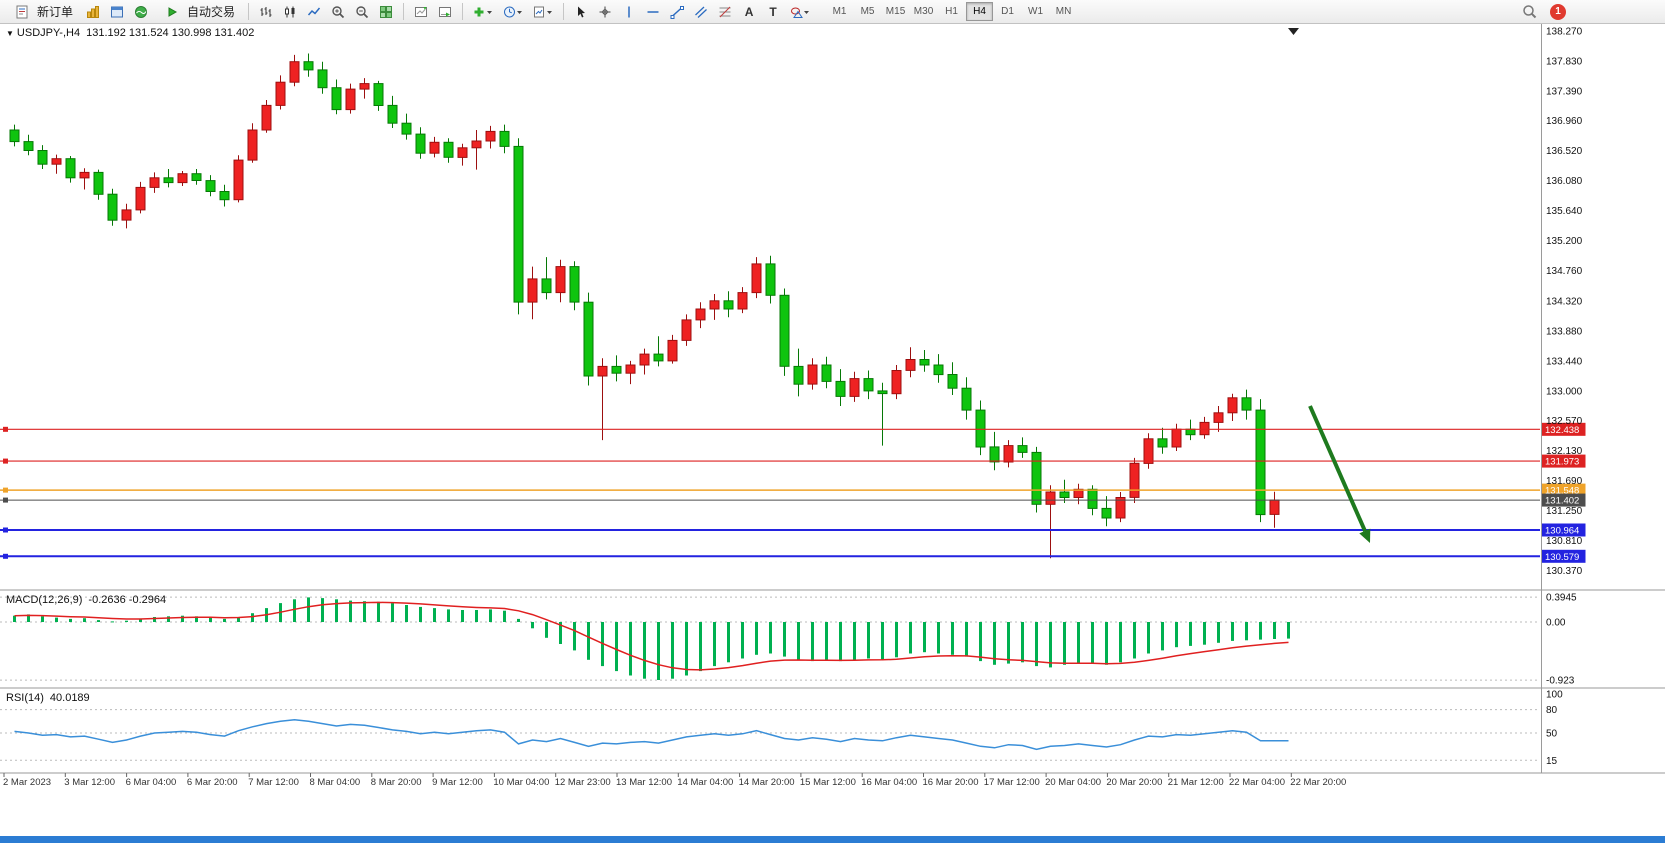 The height and width of the screenshot is (843, 1665). What do you see at coordinates (1564, 331) in the screenshot?
I see `price-axis-label: 133.880` at bounding box center [1564, 331].